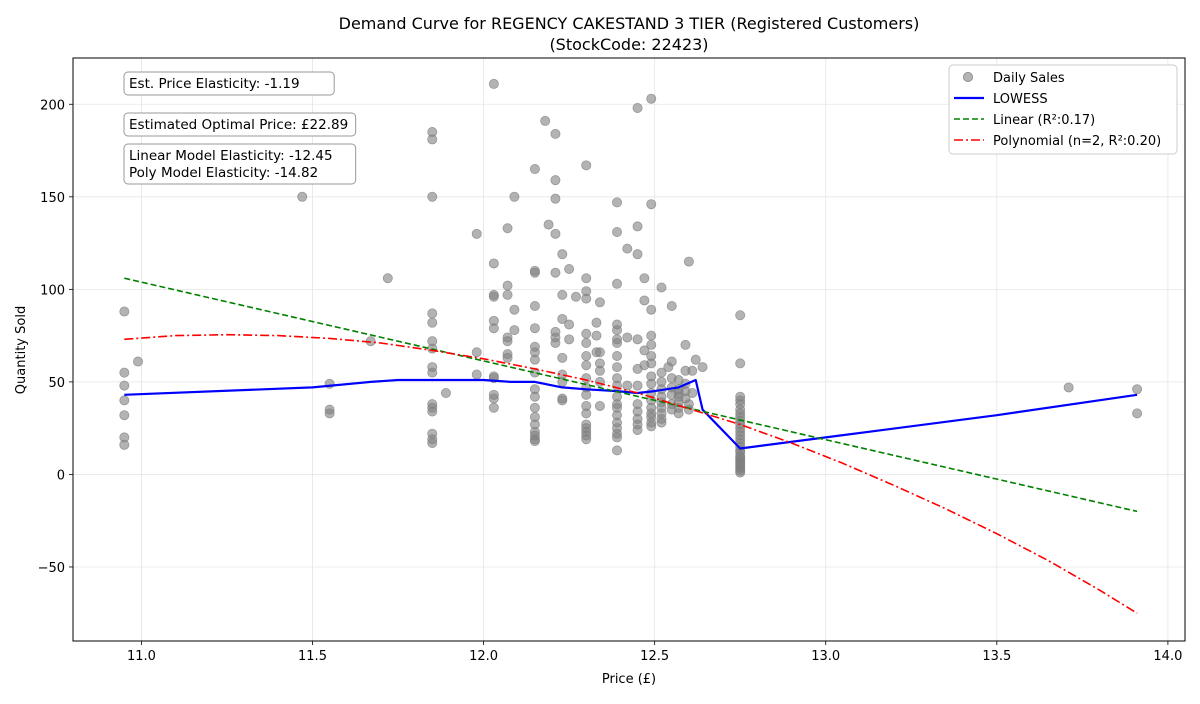  Describe the element at coordinates (1063, 109) in the screenshot. I see `legend-frame` at that location.